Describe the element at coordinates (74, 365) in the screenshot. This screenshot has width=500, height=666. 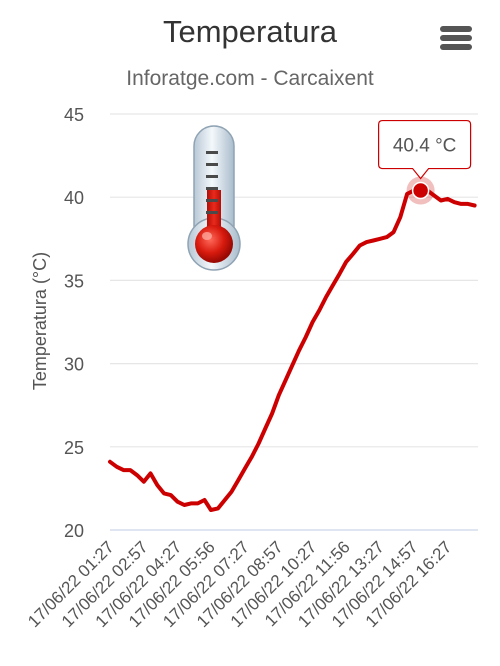
I see `y-tick-label: 30` at that location.